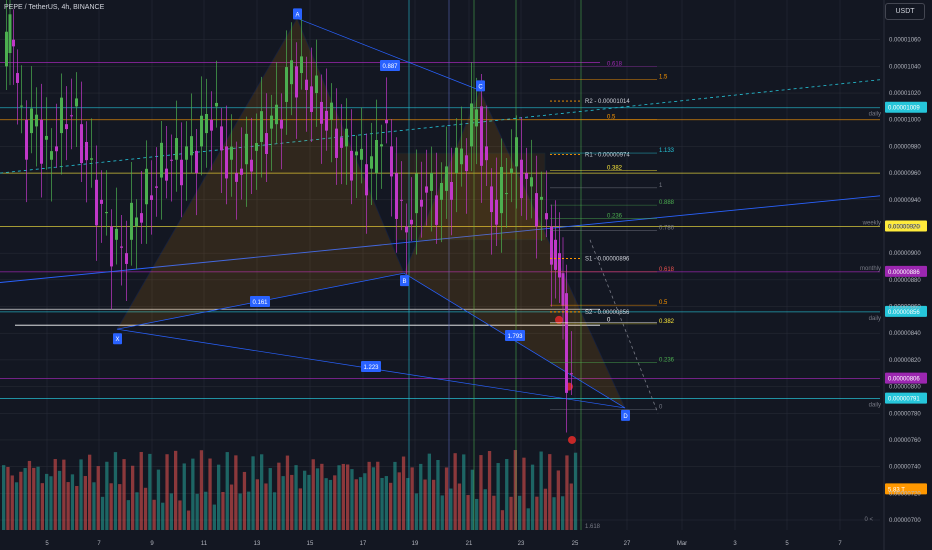  Describe the element at coordinates (607, 313) in the screenshot. I see `pivot-label: S2 - 0.00000856` at that location.